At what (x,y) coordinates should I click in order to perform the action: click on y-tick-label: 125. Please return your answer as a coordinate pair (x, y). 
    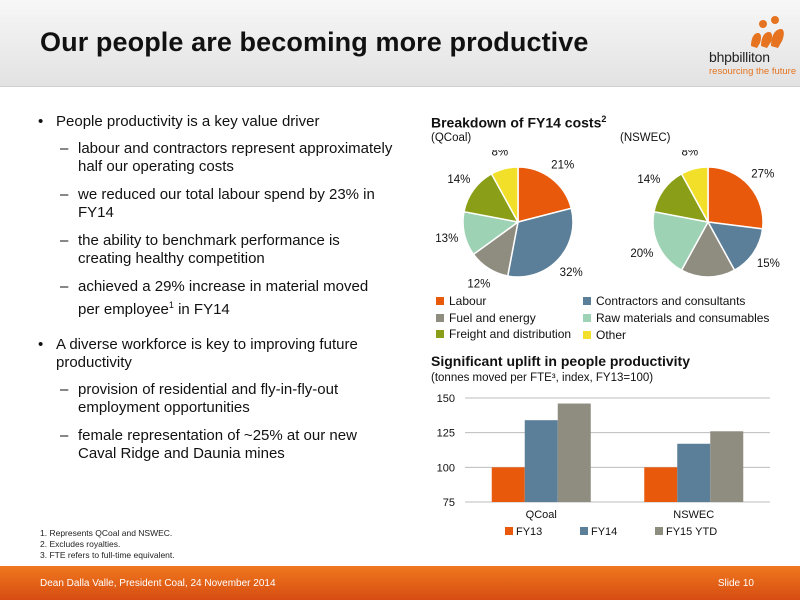
    Looking at the image, I should click on (446, 434).